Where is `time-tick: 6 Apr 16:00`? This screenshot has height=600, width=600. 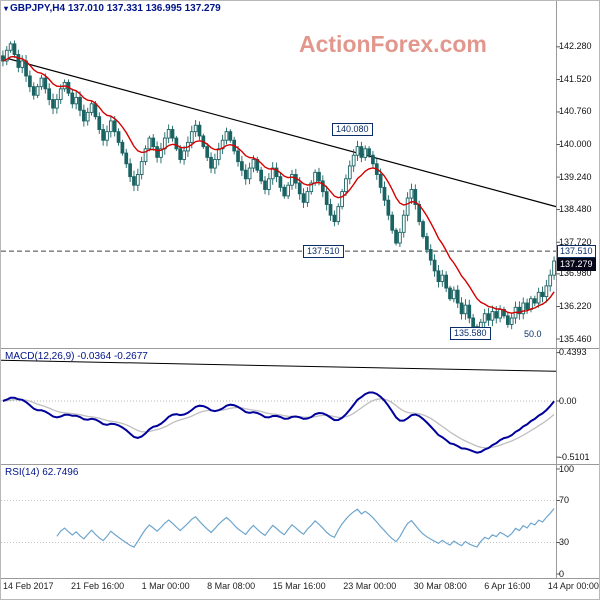
time-tick: 6 Apr 16:00 is located at coordinates (507, 586).